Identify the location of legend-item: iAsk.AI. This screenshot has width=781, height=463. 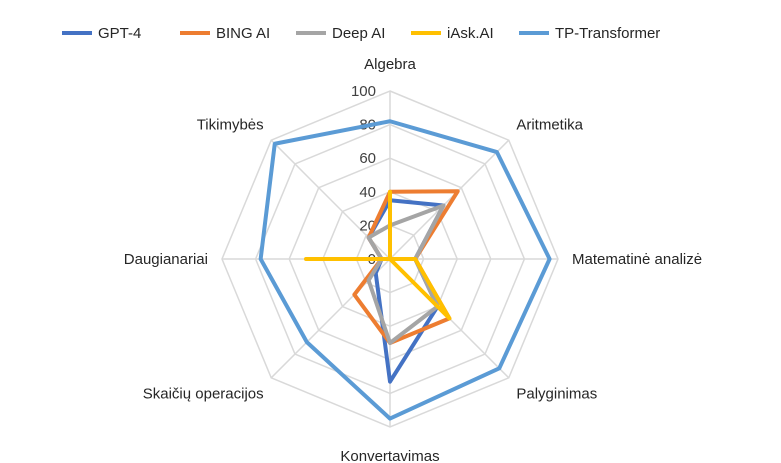
(452, 33).